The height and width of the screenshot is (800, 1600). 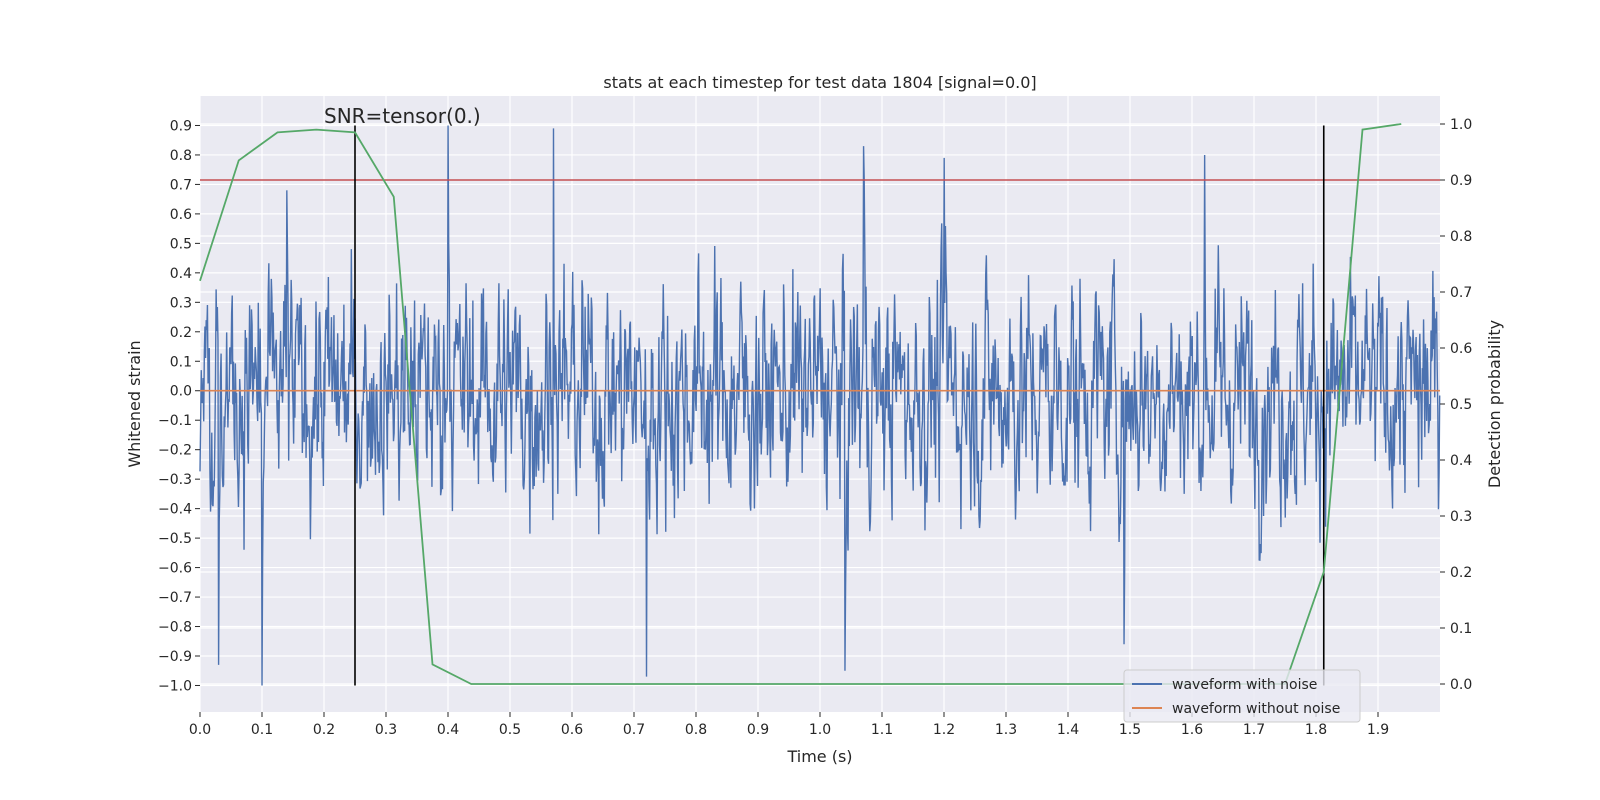 I want to click on y2-tick-label: 0.9, so click(x=1461, y=181).